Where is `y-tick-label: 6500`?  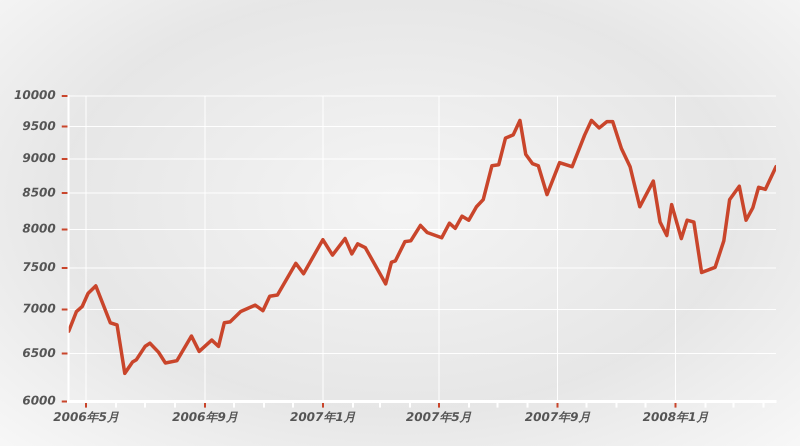 y-tick-label: 6500 is located at coordinates (39, 353).